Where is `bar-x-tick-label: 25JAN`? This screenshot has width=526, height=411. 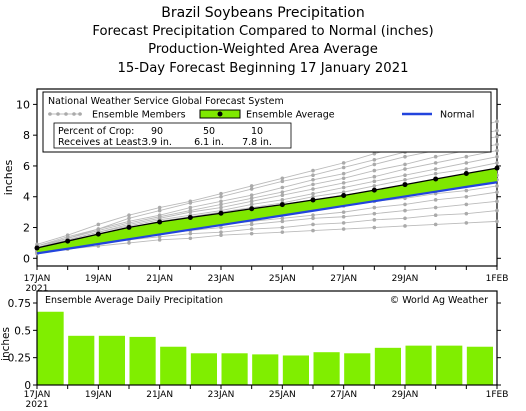 bar-x-tick-label: 25JAN is located at coordinates (282, 395).